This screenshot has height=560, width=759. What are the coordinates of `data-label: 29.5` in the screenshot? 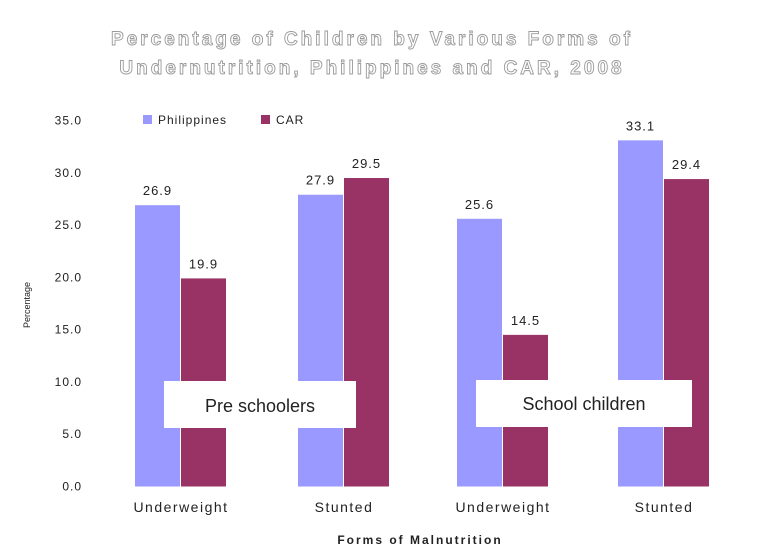 It's located at (366, 163).